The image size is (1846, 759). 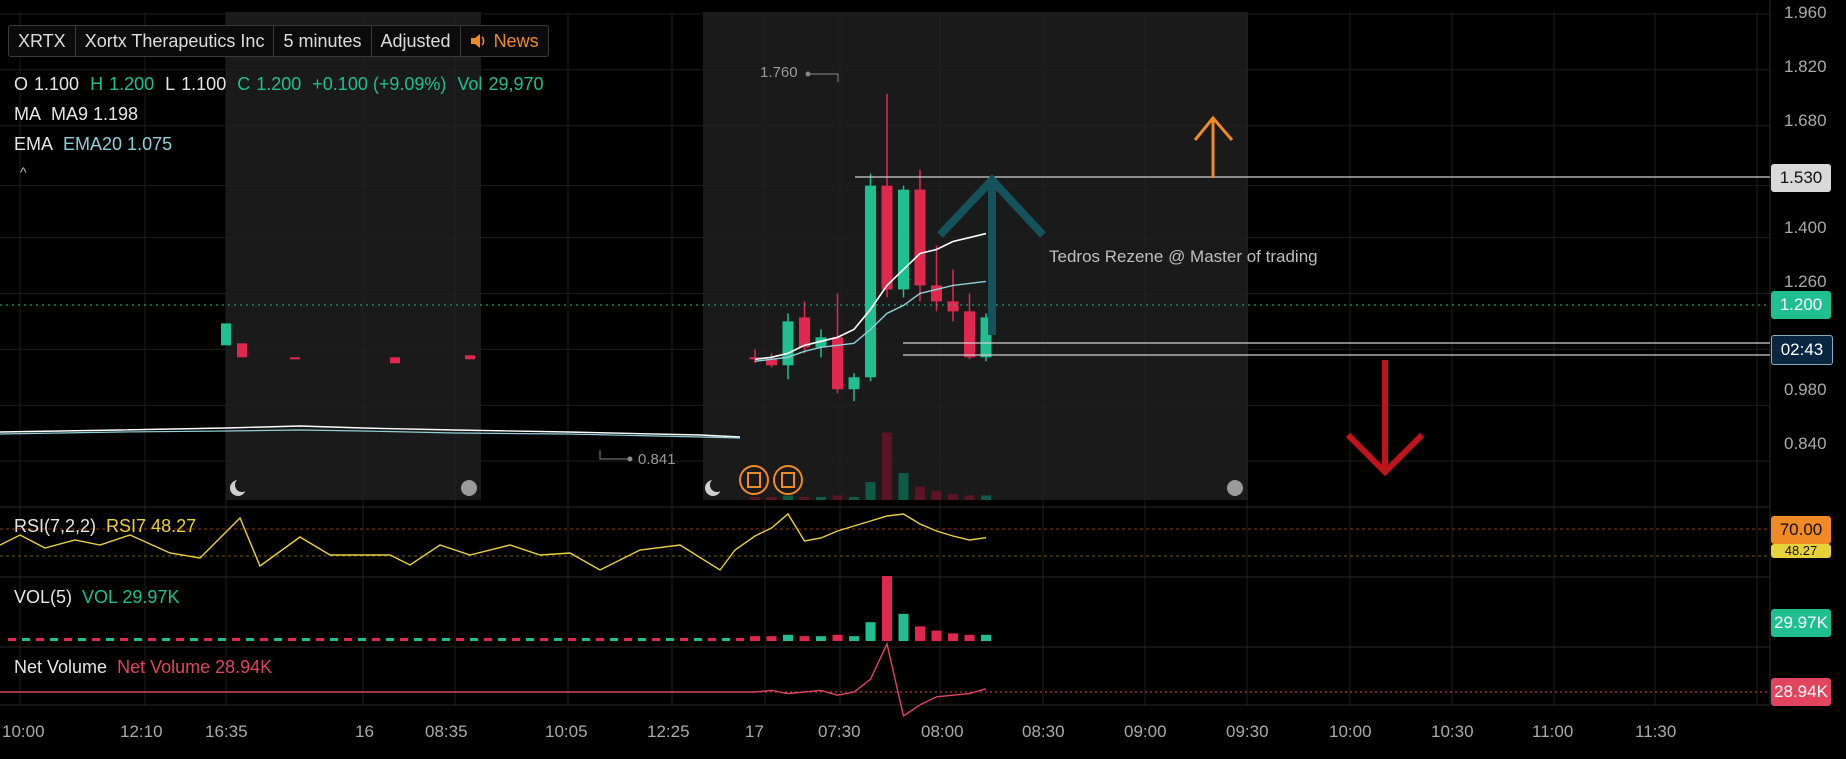 What do you see at coordinates (370, 434) in the screenshot?
I see `ema-line-history` at bounding box center [370, 434].